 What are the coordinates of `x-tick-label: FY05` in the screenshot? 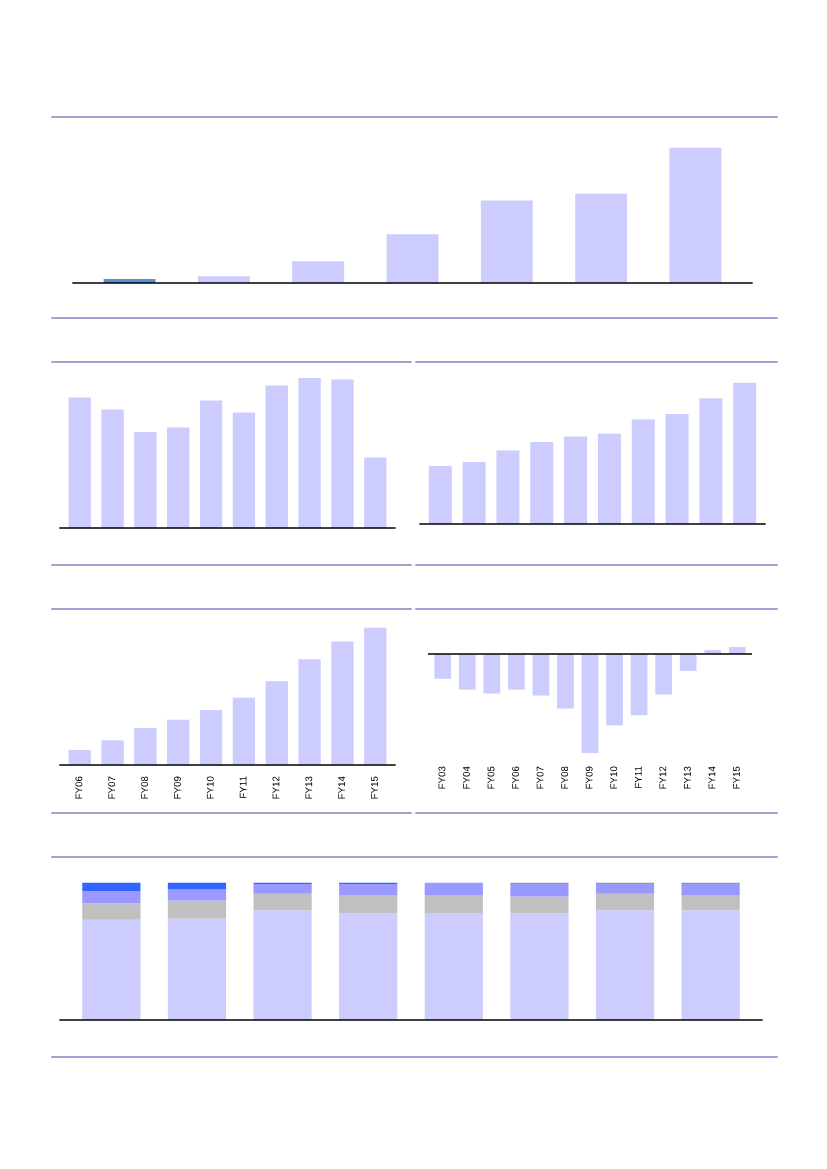 It's located at (491, 777).